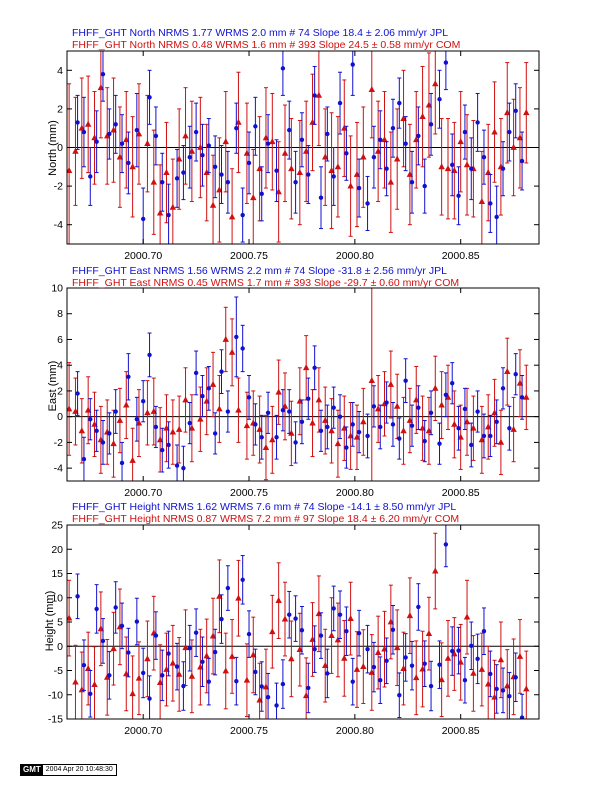 This screenshot has height=792, width=612. Describe the element at coordinates (50, 621) in the screenshot. I see `height-y-axis-label: Height (mm)` at that location.